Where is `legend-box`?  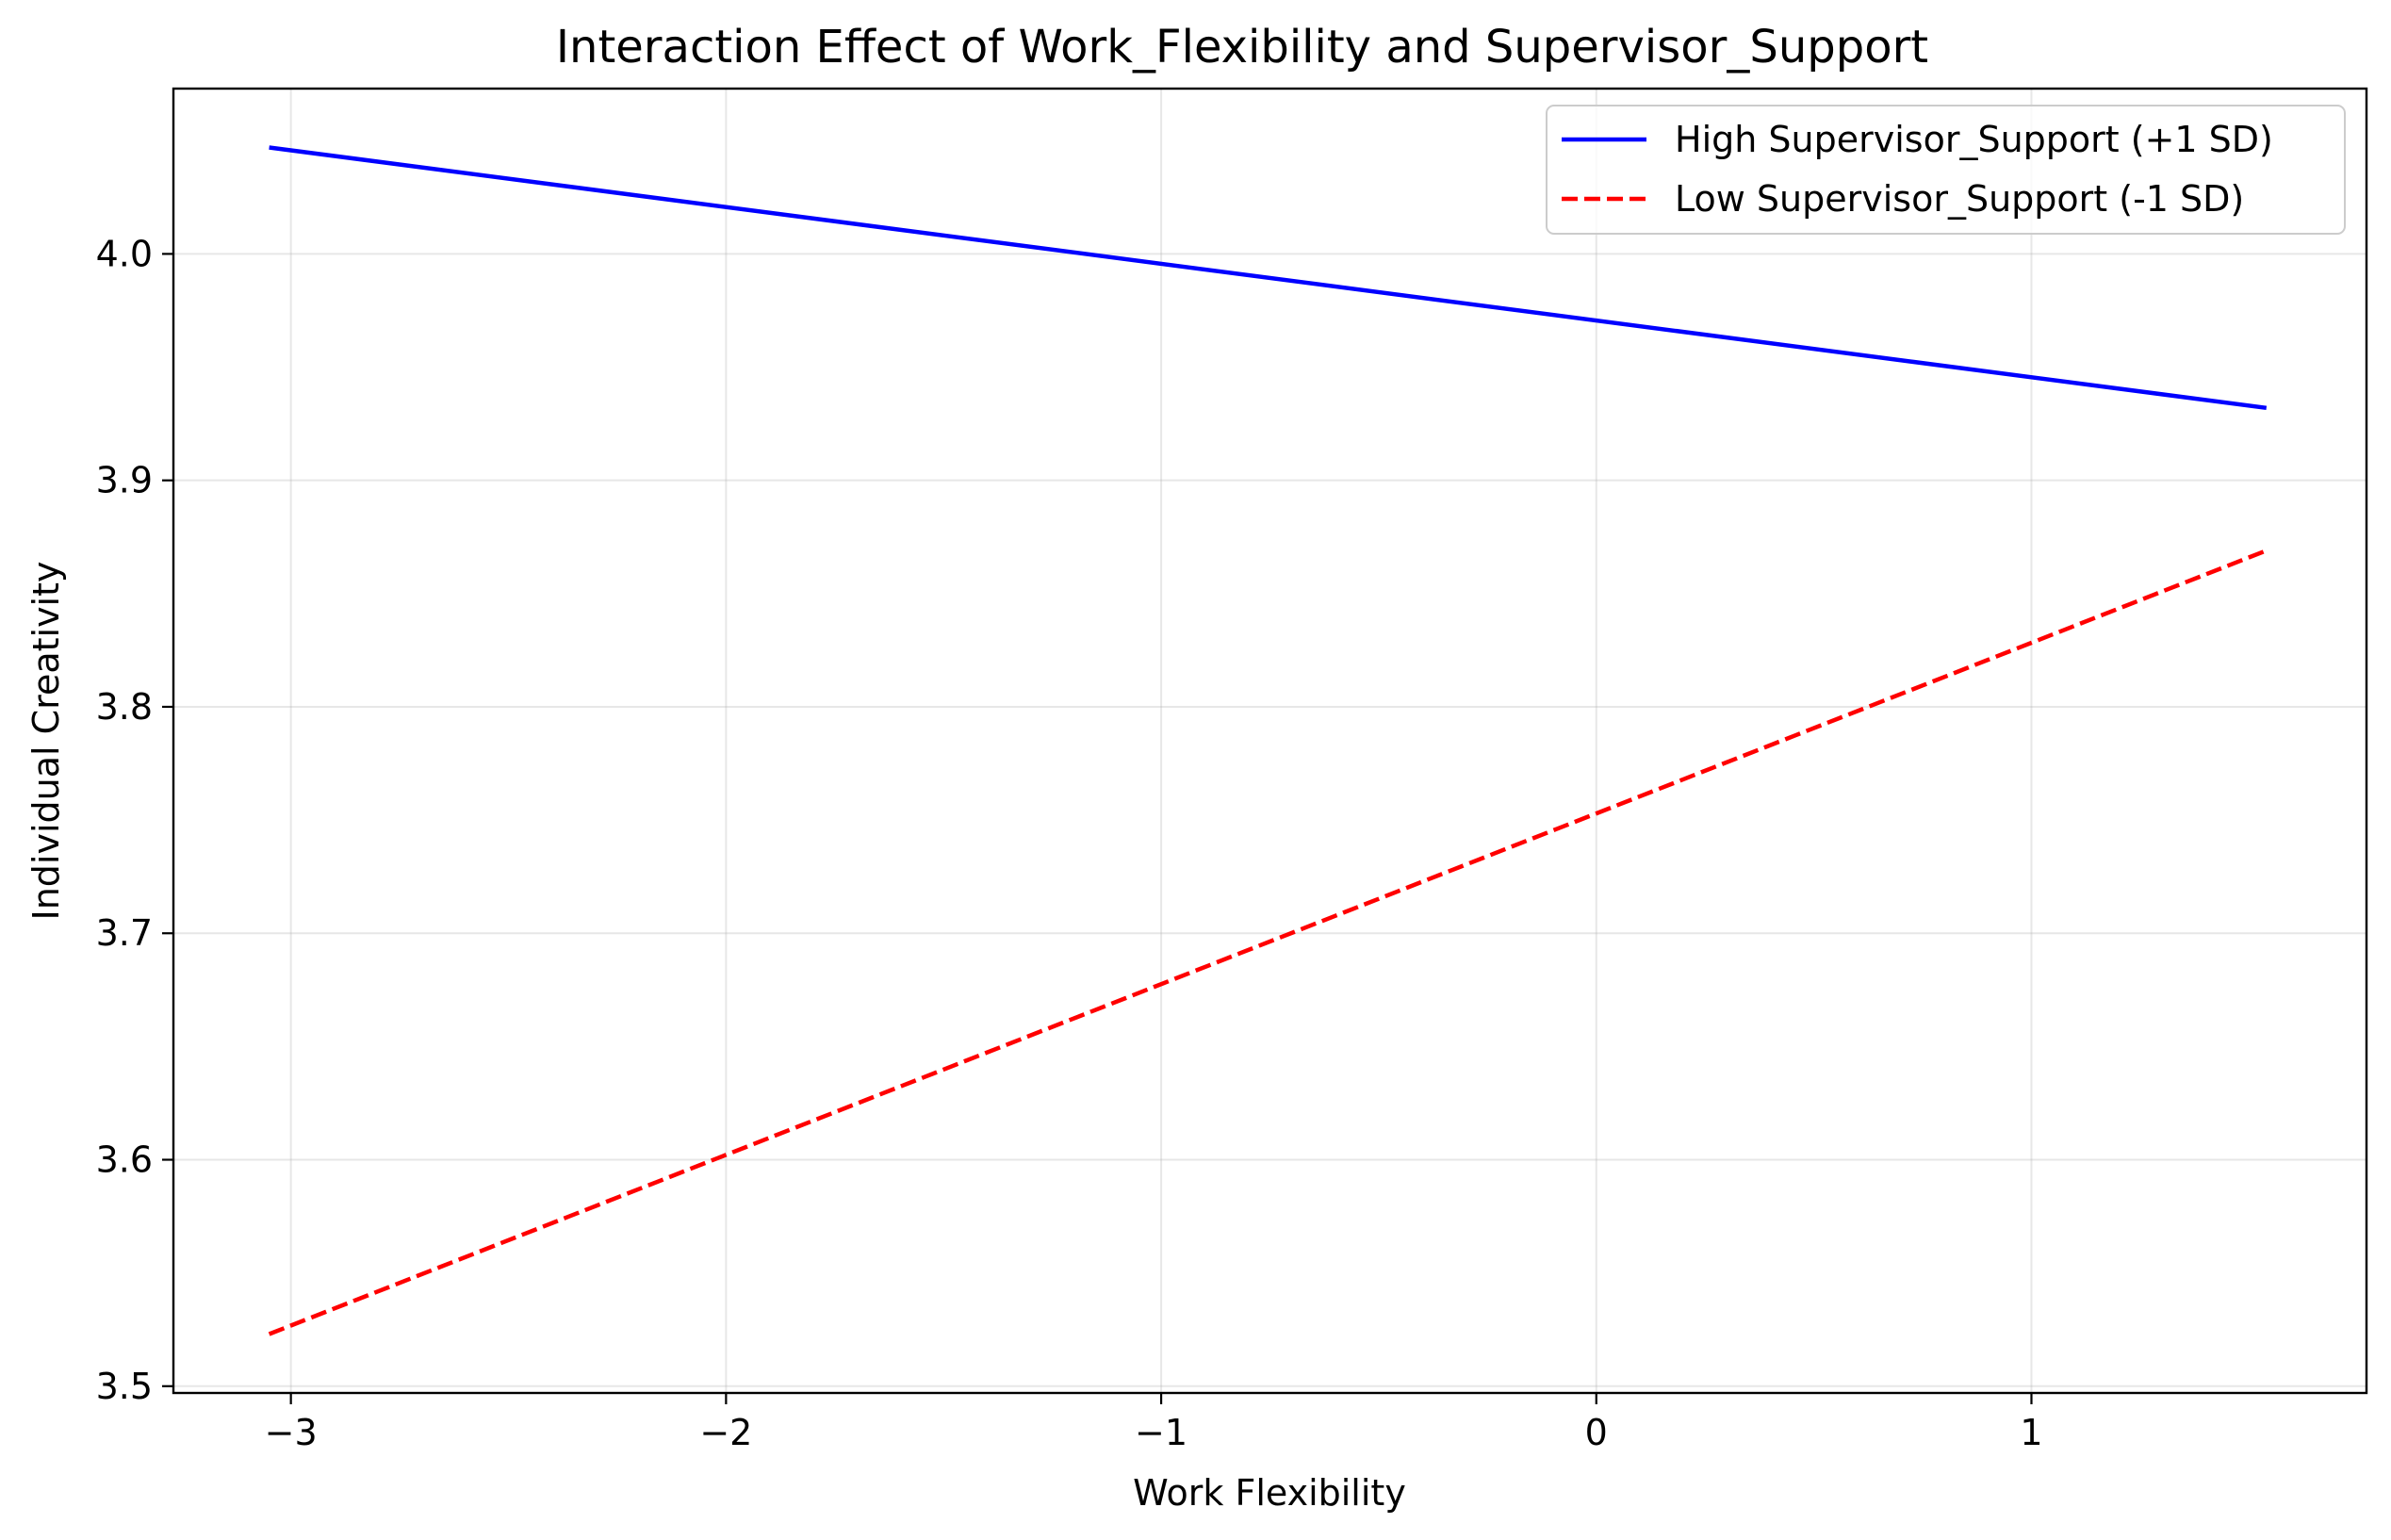 legend-box is located at coordinates (1946, 170).